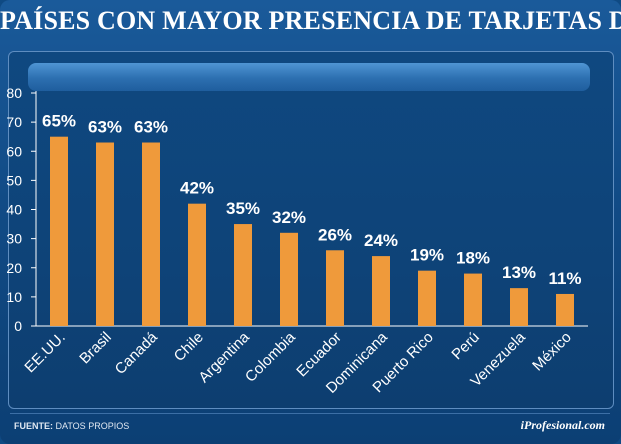  I want to click on data-label: 26%, so click(335, 234).